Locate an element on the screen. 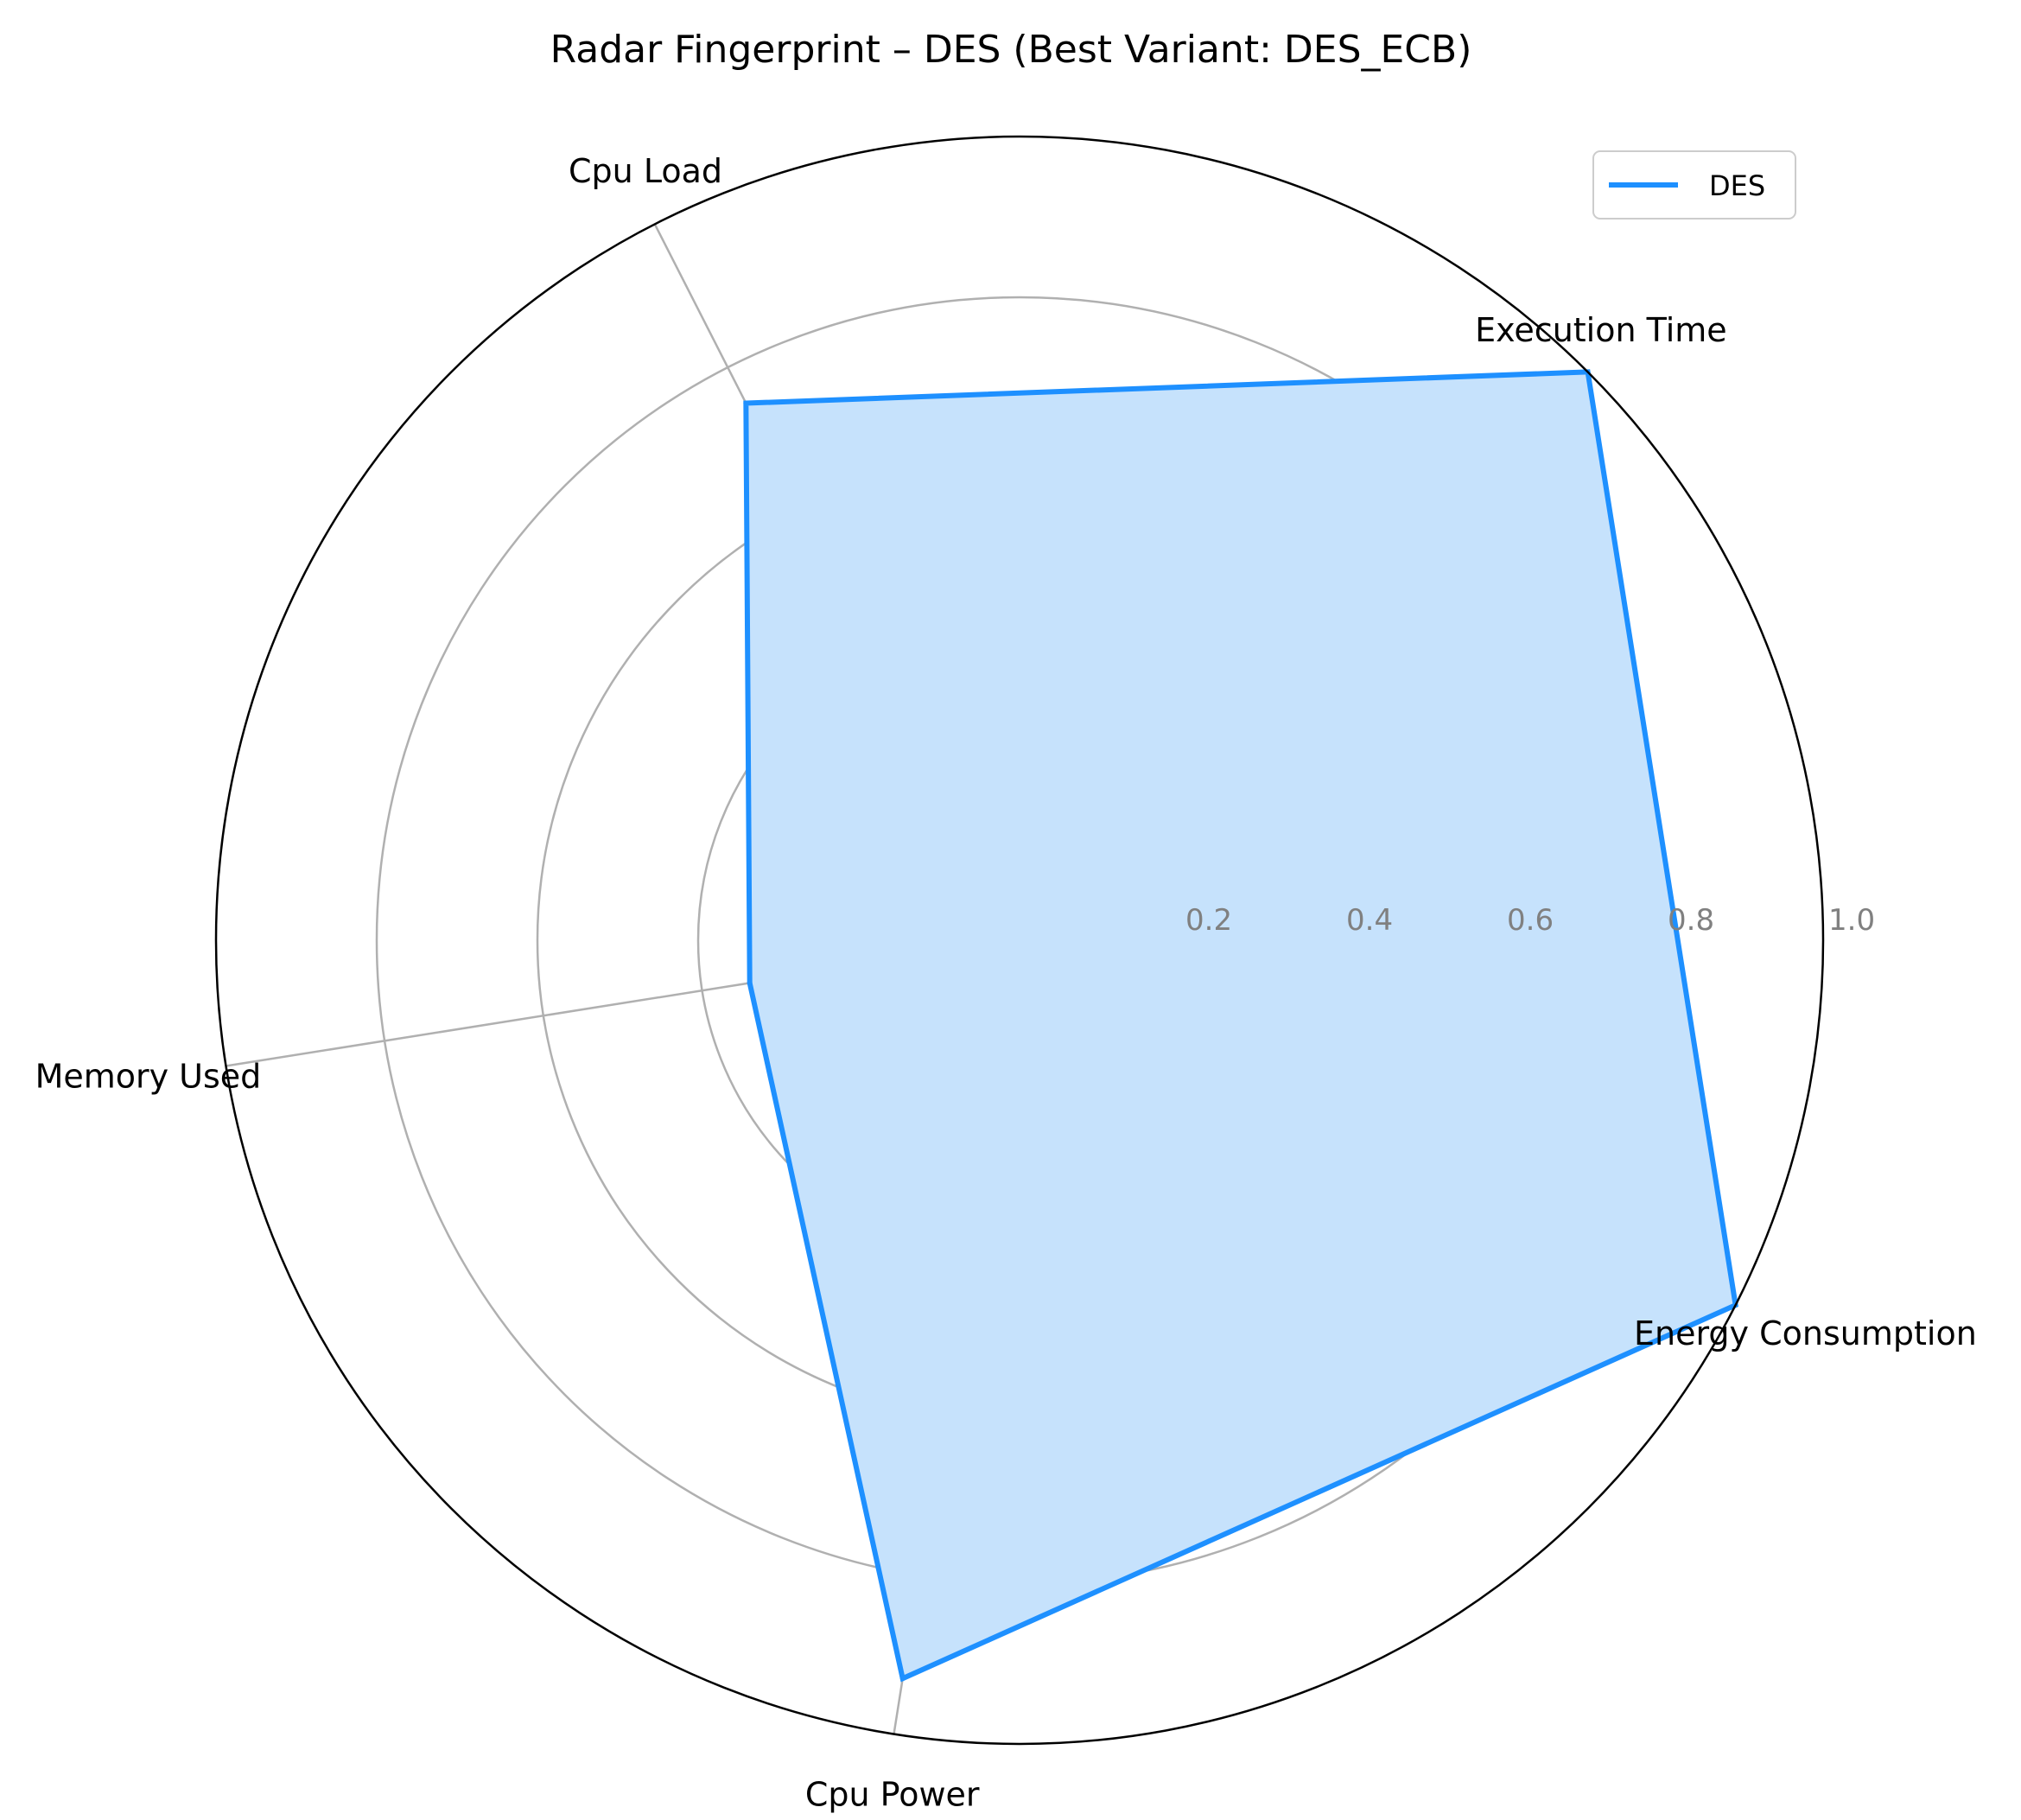 Image resolution: width=2021 pixels, height=1820 pixels. radial-tick-3: 0.8 is located at coordinates (1691, 920).